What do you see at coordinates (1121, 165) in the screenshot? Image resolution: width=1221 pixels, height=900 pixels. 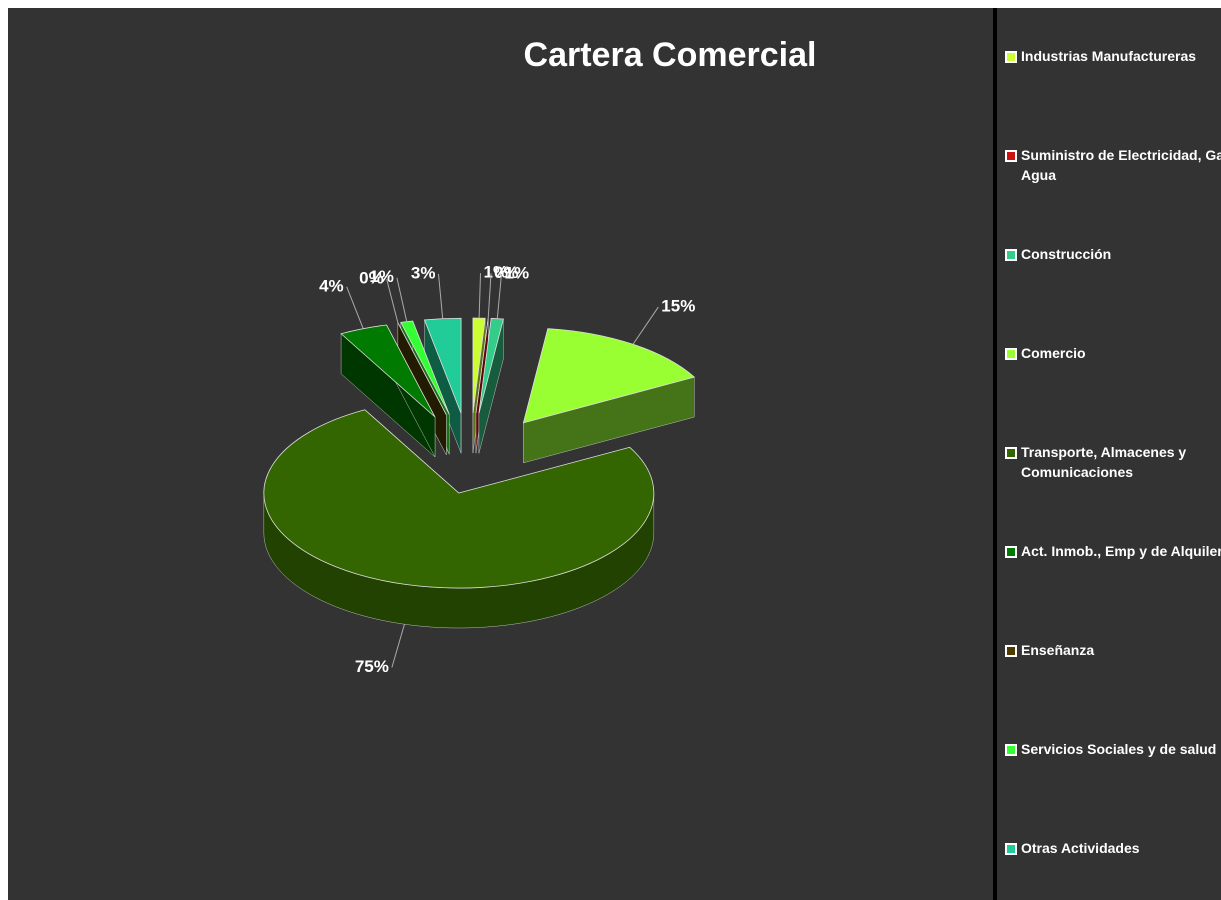 I see `legend-label: Suministro de Electricidad, Gas y Agua` at bounding box center [1121, 165].